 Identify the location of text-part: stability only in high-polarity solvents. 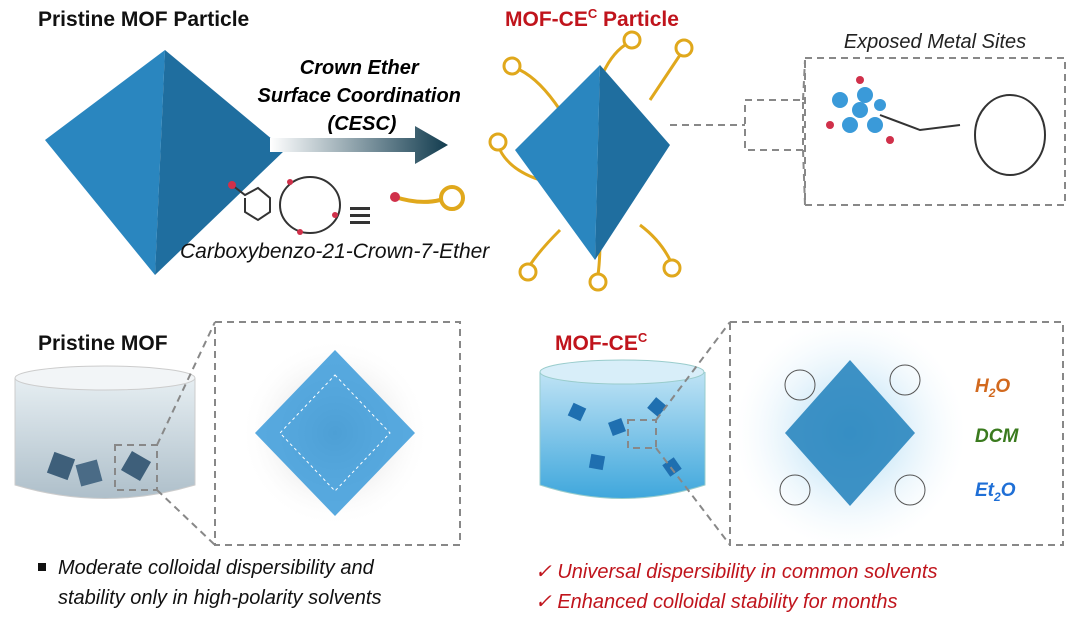
(220, 598).